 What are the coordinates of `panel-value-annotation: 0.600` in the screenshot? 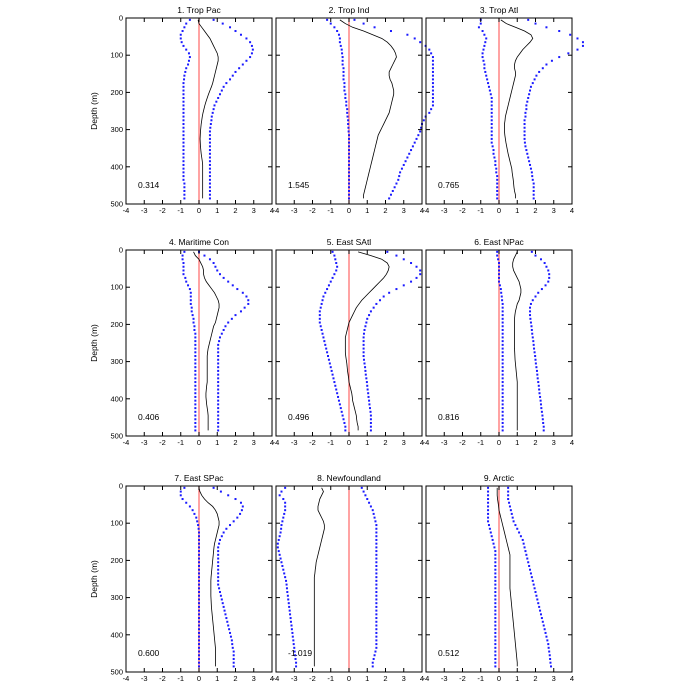 It's located at (149, 653).